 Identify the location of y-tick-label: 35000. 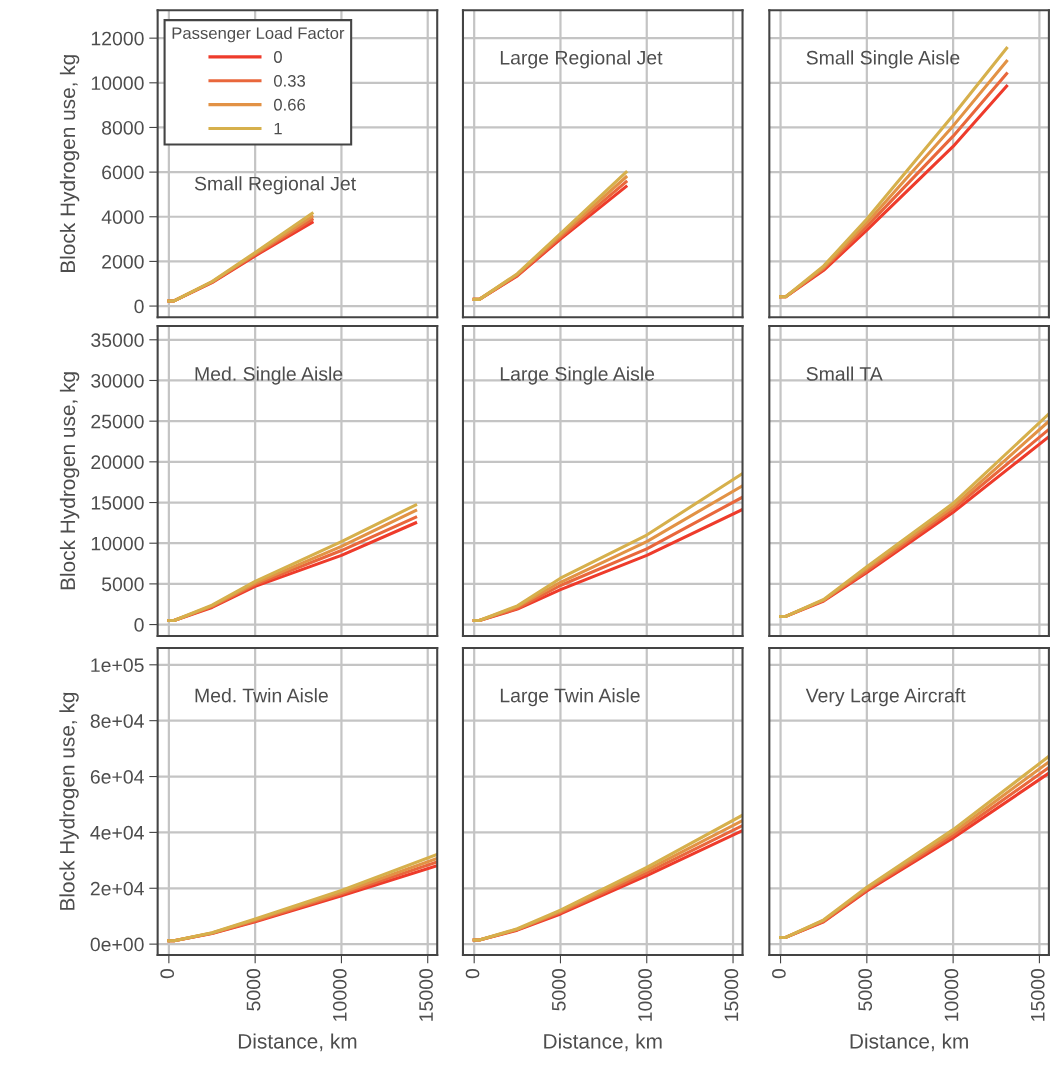
(117, 340).